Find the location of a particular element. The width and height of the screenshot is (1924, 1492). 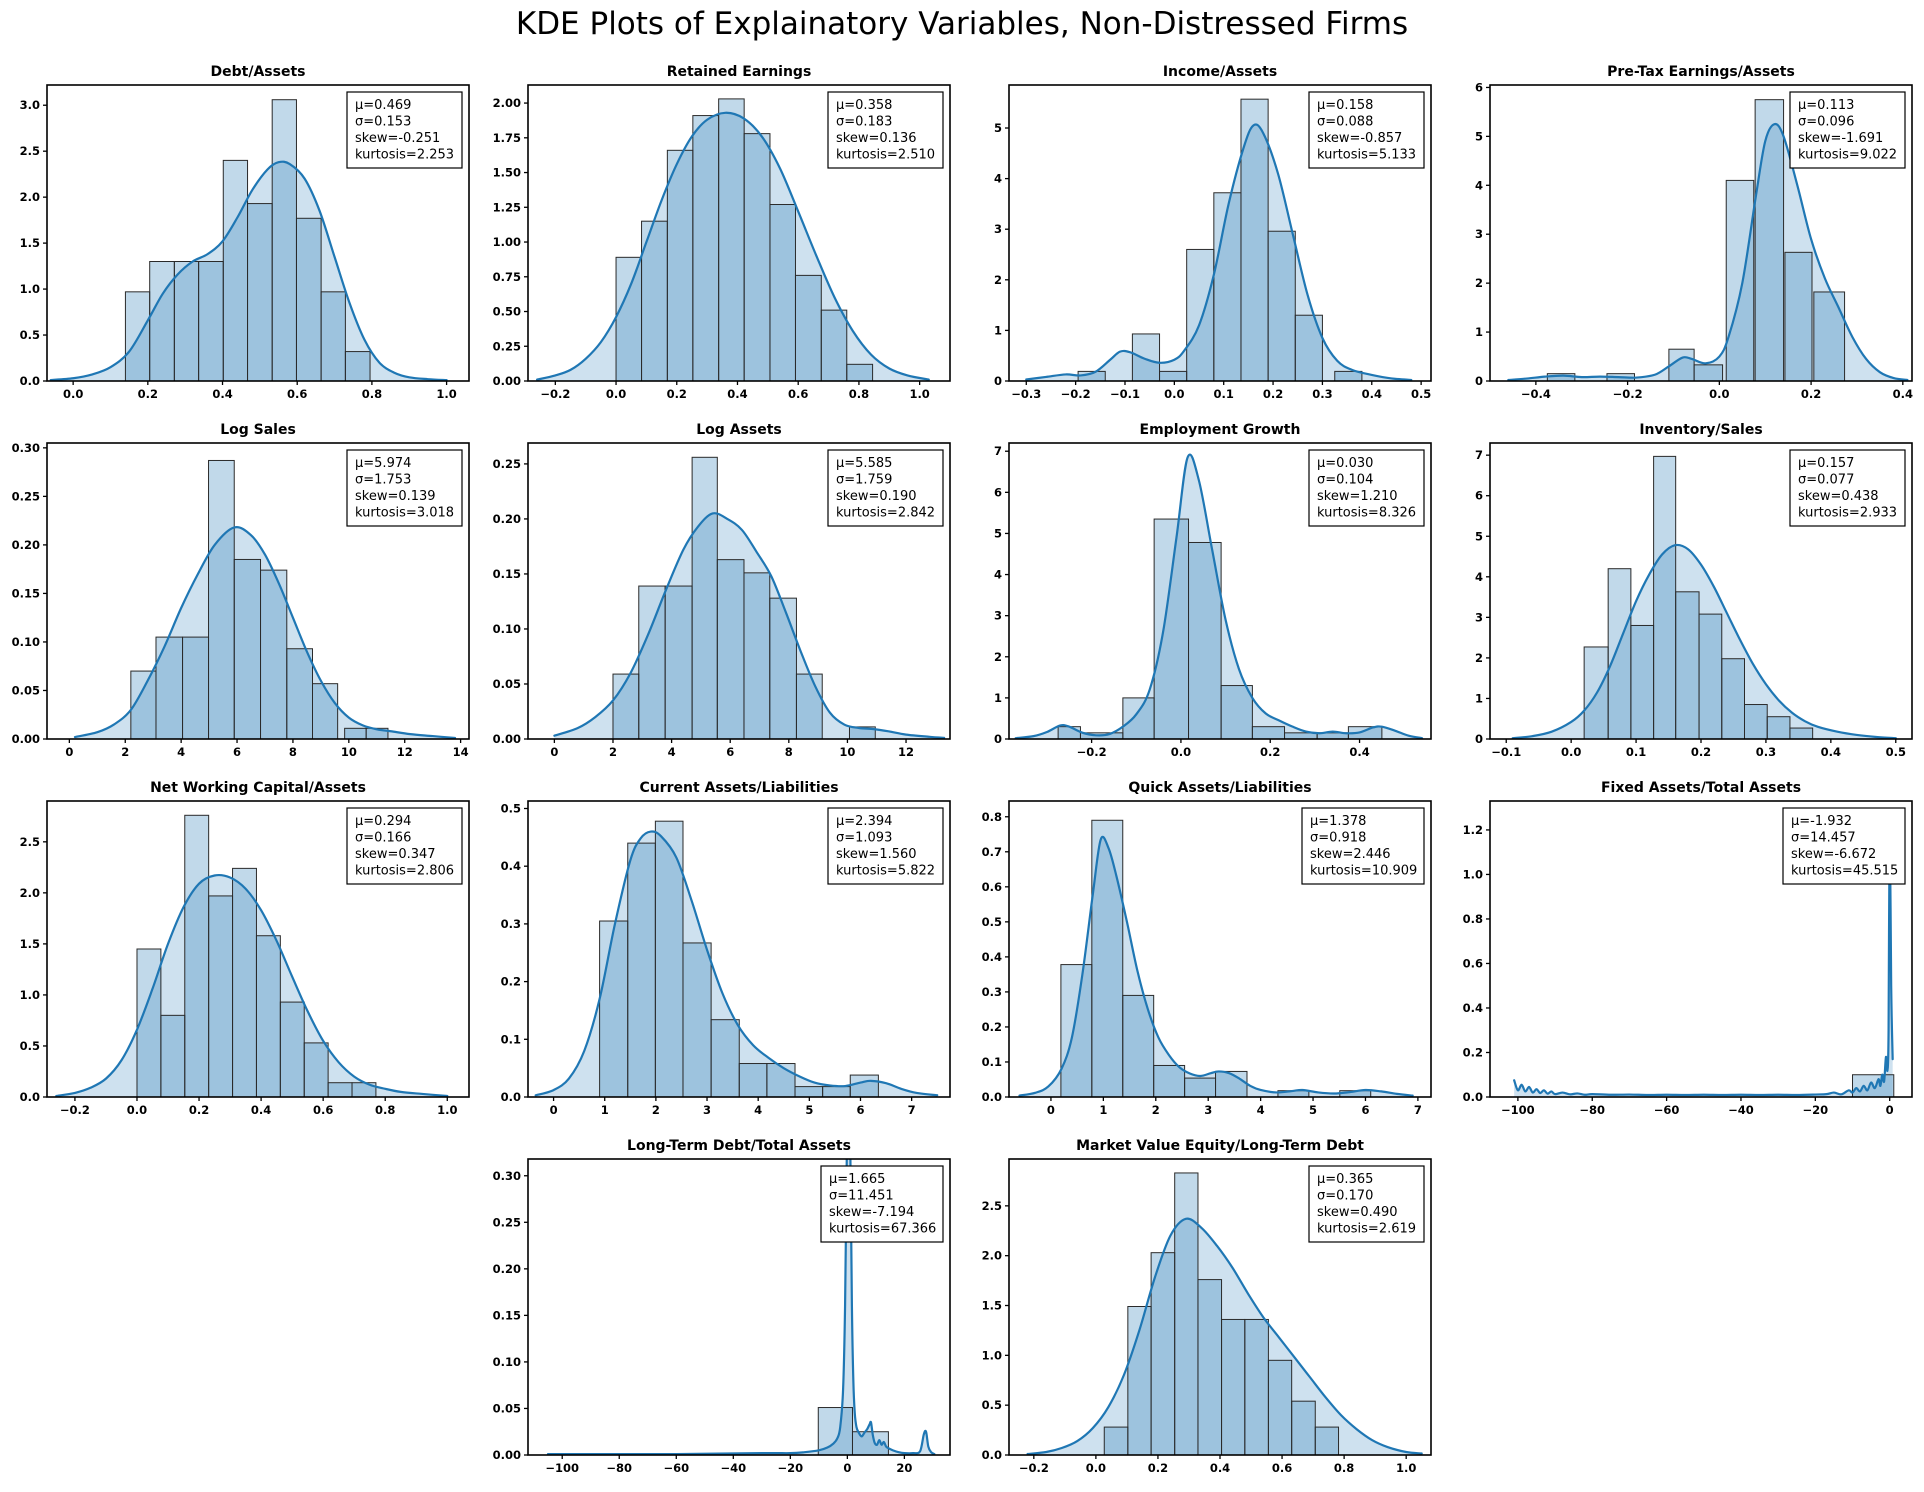

x-tick-label: 8 is located at coordinates (789, 752).